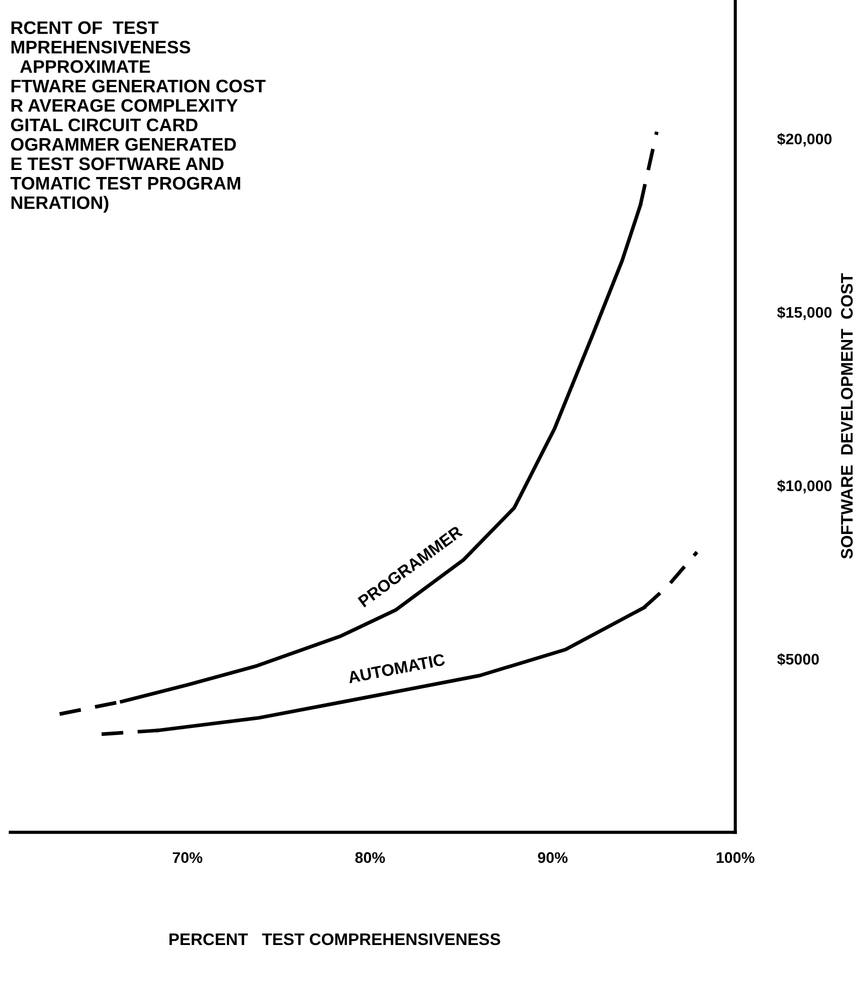 The image size is (858, 985). What do you see at coordinates (553, 857) in the screenshot?
I see `x-tick-label: 90%` at bounding box center [553, 857].